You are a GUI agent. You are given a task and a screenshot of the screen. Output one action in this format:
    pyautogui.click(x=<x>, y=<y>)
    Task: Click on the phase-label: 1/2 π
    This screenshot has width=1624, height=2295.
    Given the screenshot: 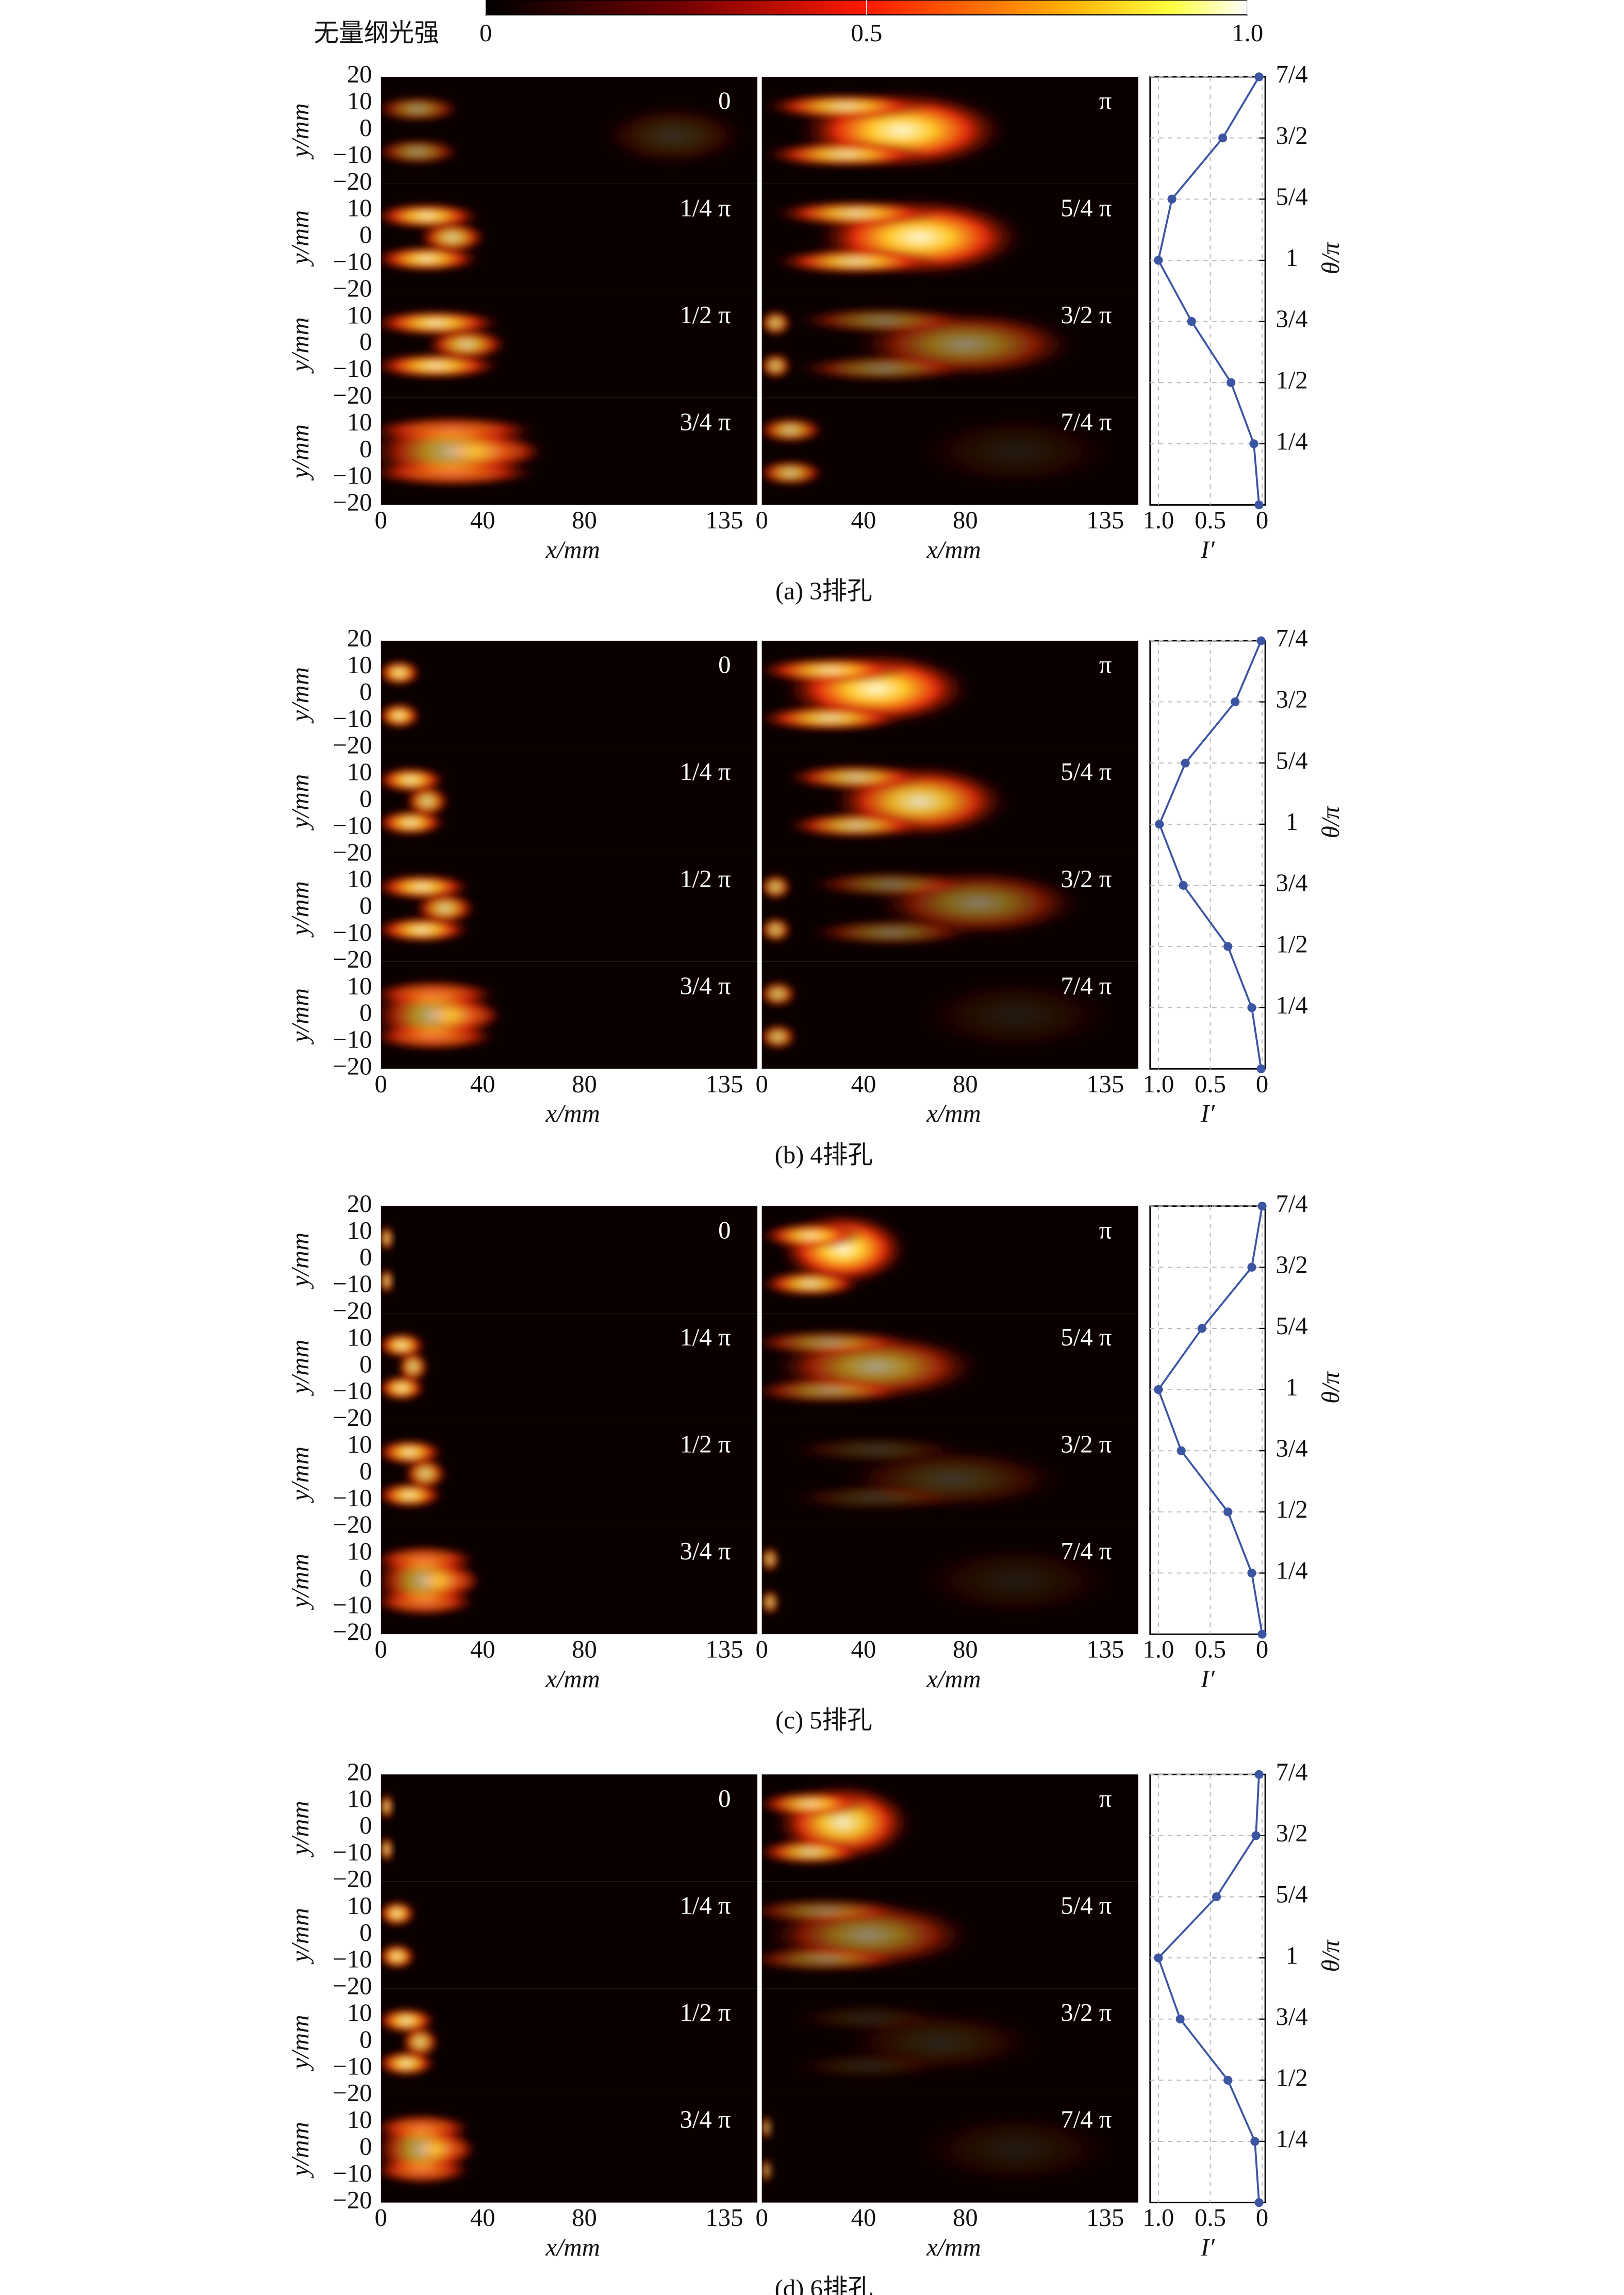 What is the action you would take?
    pyautogui.click(x=705, y=2013)
    